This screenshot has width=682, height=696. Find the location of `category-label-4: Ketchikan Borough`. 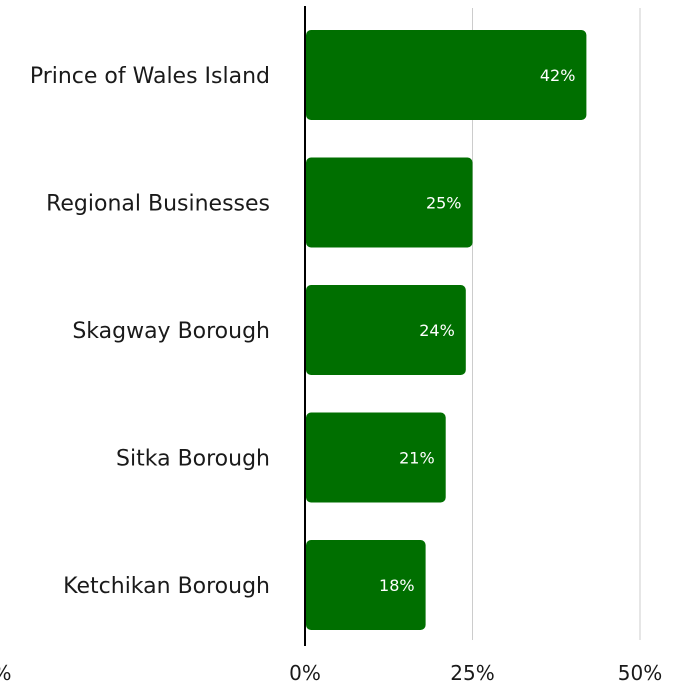

category-label-4: Ketchikan Borough is located at coordinates (166, 586).